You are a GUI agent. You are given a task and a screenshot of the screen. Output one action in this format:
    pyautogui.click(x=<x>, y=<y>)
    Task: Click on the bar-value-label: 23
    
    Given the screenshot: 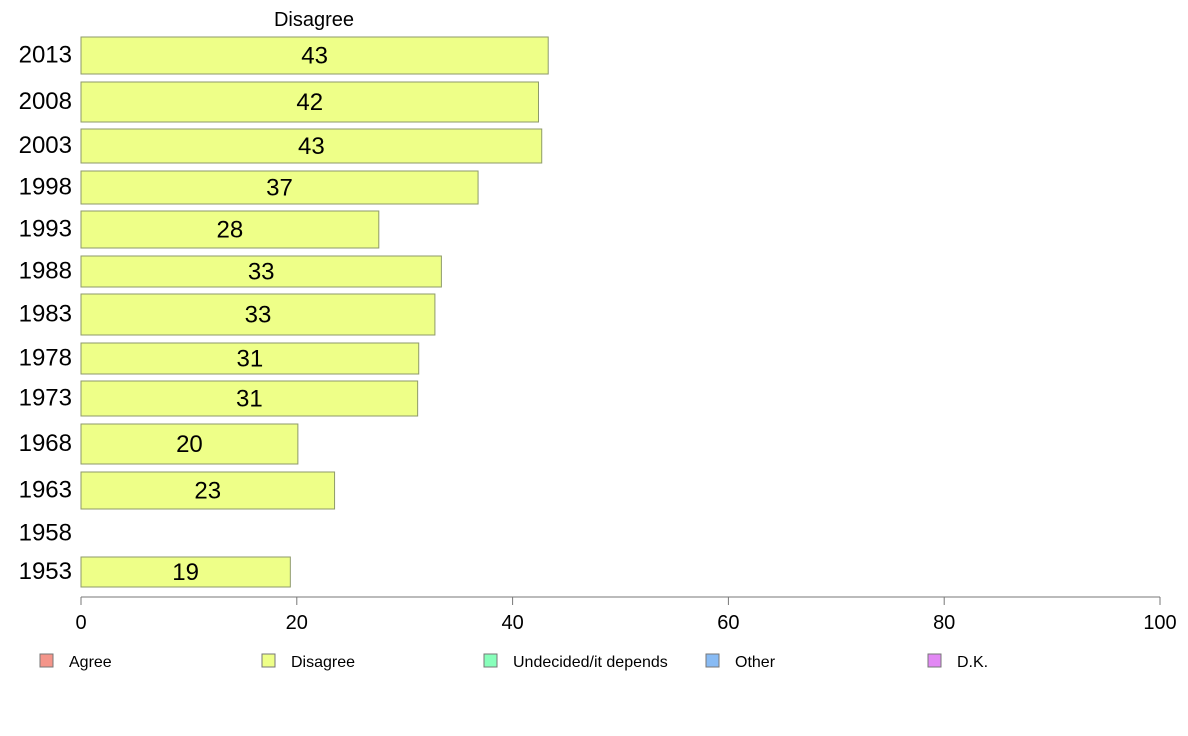 What is the action you would take?
    pyautogui.click(x=207, y=491)
    